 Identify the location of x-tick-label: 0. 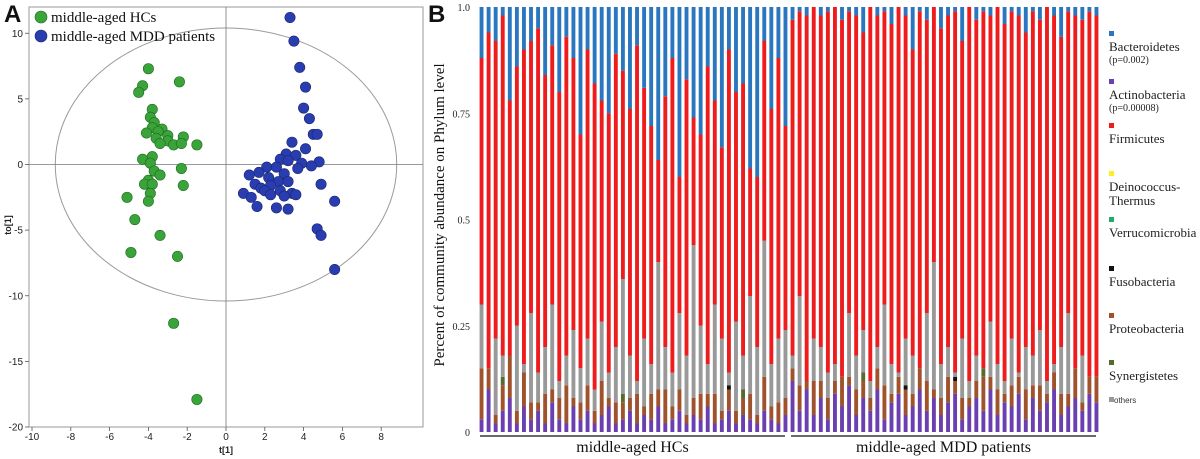
(226, 437).